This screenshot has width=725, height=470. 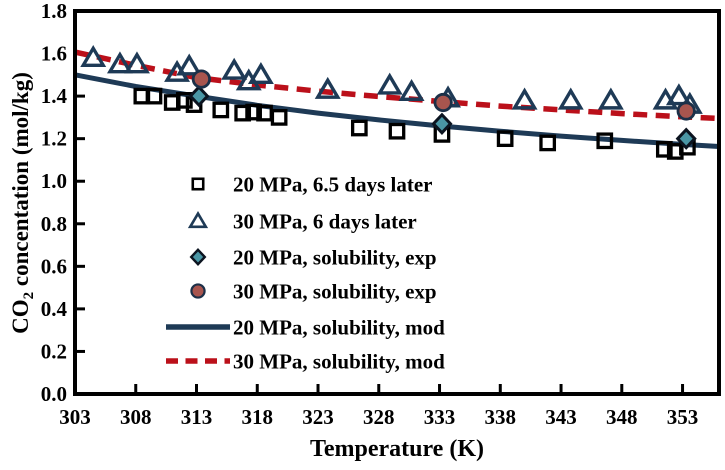 I want to click on y-axis-tick-label: 0.2, so click(x=54, y=351).